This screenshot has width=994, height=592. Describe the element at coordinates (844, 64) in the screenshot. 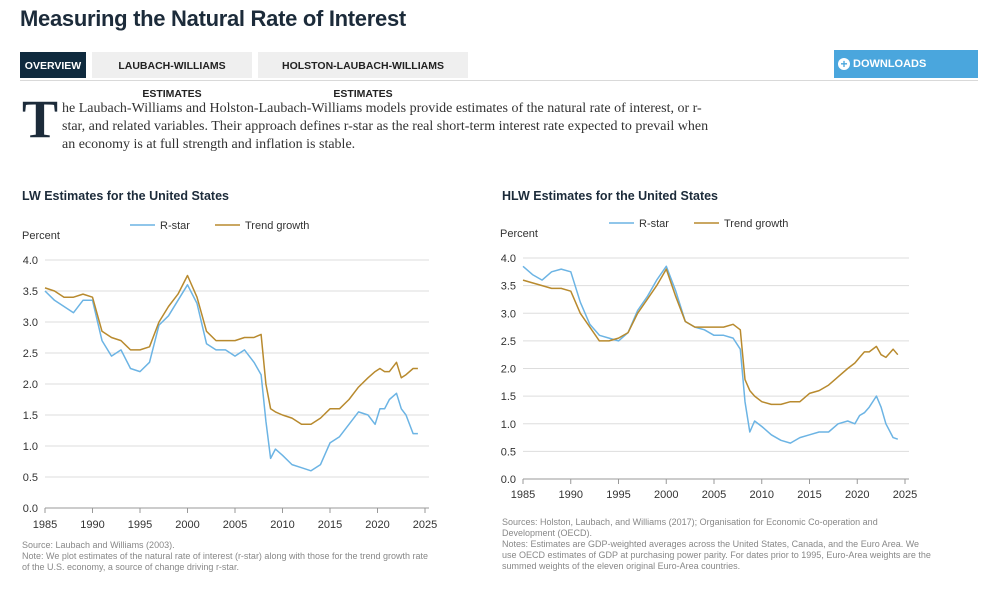

I see `plus-circle-icon: +` at that location.